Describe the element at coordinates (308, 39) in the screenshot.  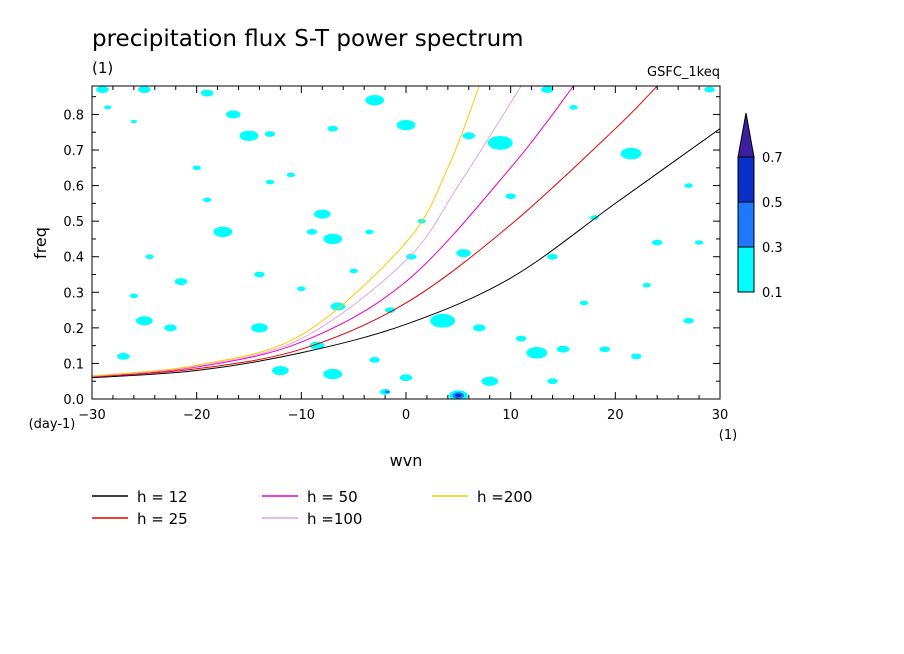
I see `chart-title: precipitation flux S-T power spectrum` at that location.